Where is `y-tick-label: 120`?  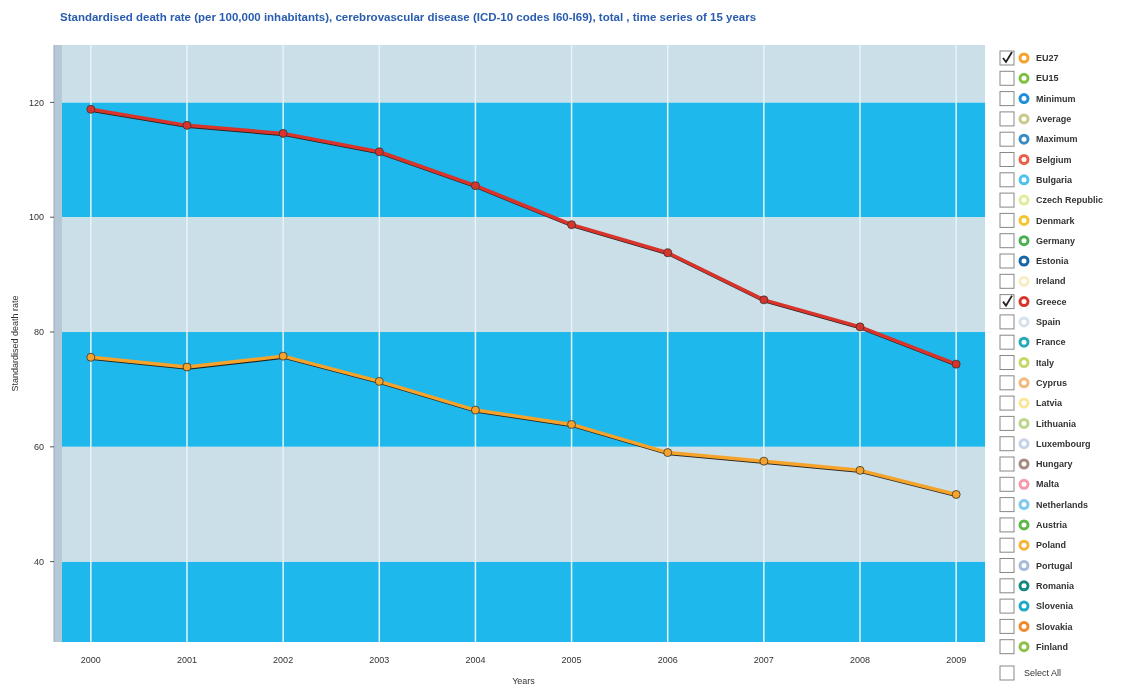 y-tick-label: 120 is located at coordinates (36, 102).